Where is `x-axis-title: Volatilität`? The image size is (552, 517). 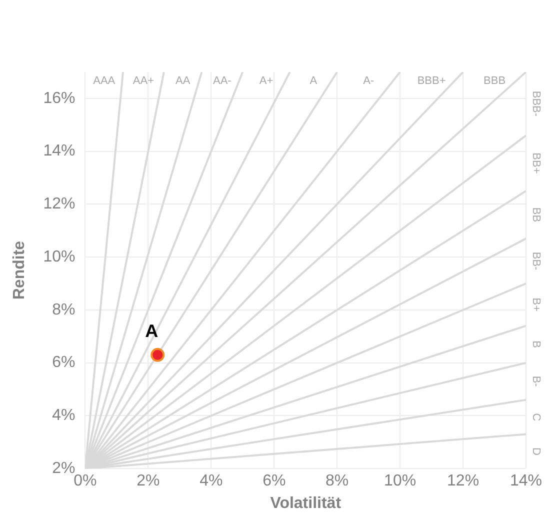 x-axis-title: Volatilität is located at coordinates (306, 503).